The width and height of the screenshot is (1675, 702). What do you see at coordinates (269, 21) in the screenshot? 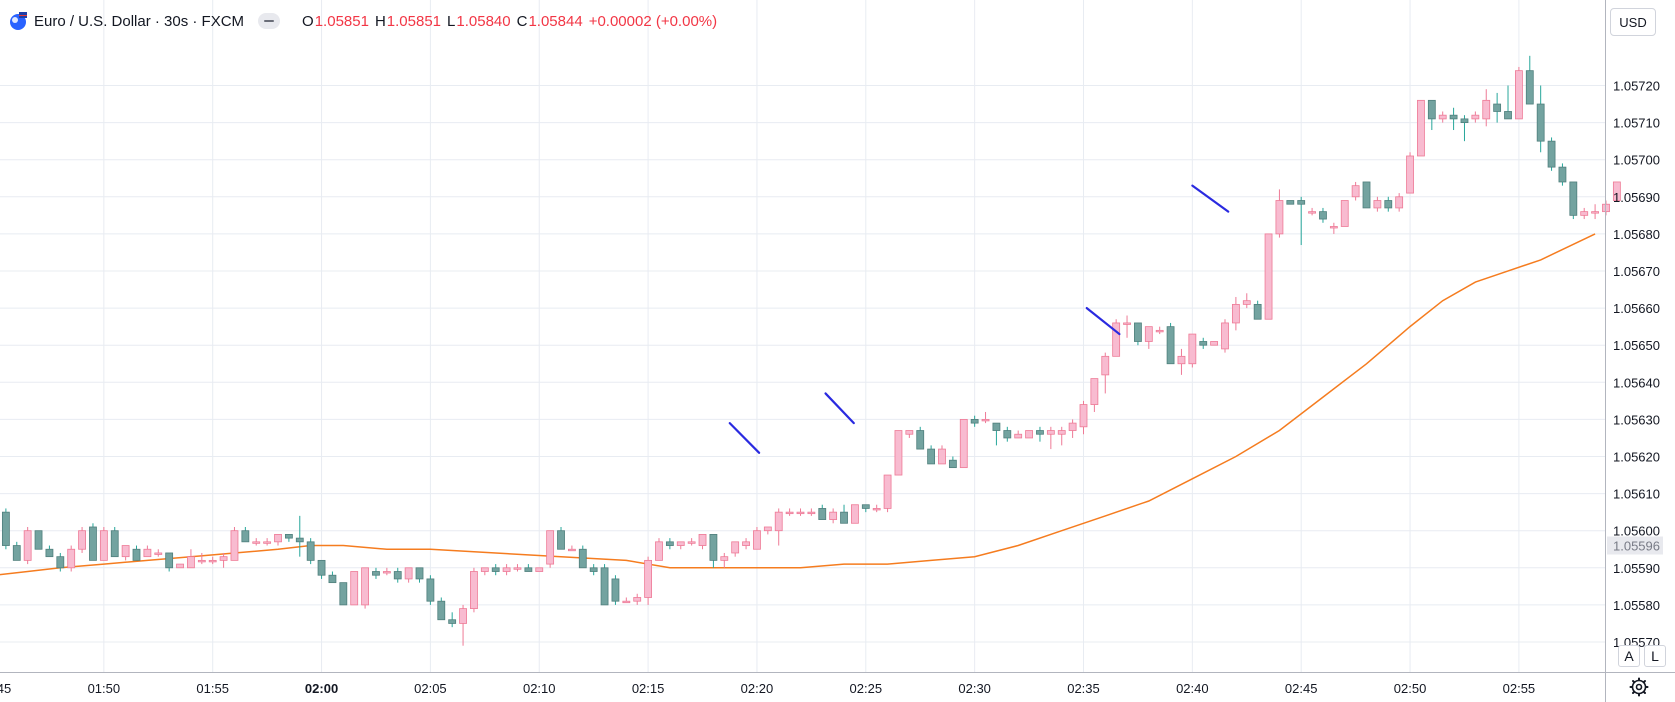
I see `collapse-legend-button` at bounding box center [269, 21].